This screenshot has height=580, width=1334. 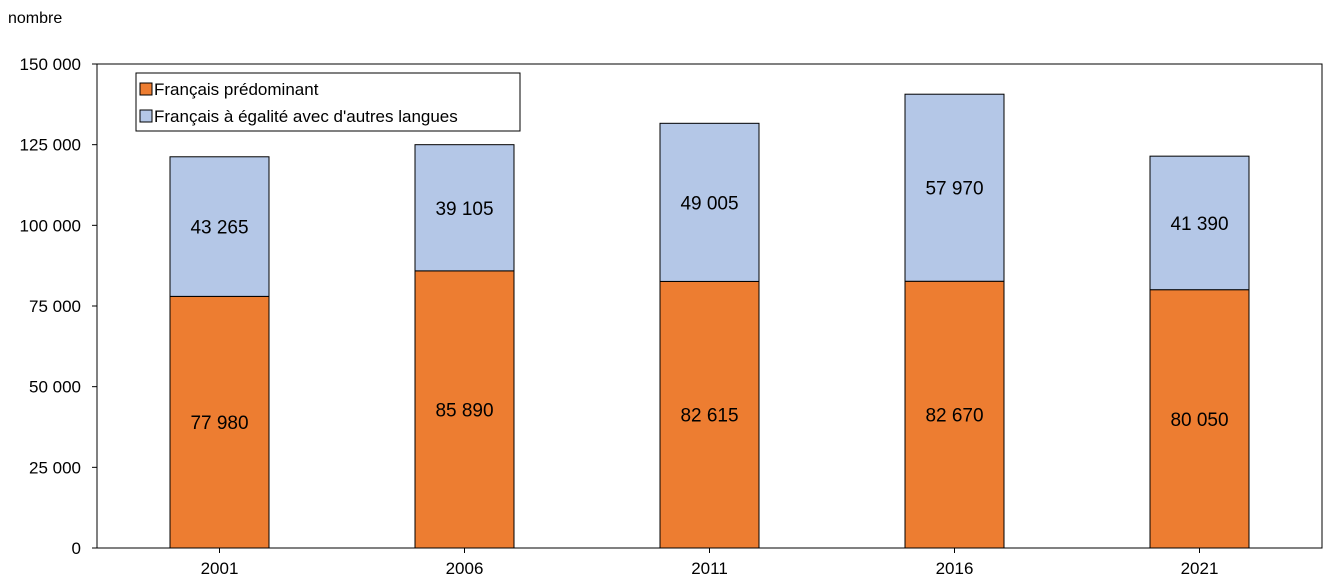 I want to click on data-label-2006-series-1: 85 890, so click(x=464, y=410).